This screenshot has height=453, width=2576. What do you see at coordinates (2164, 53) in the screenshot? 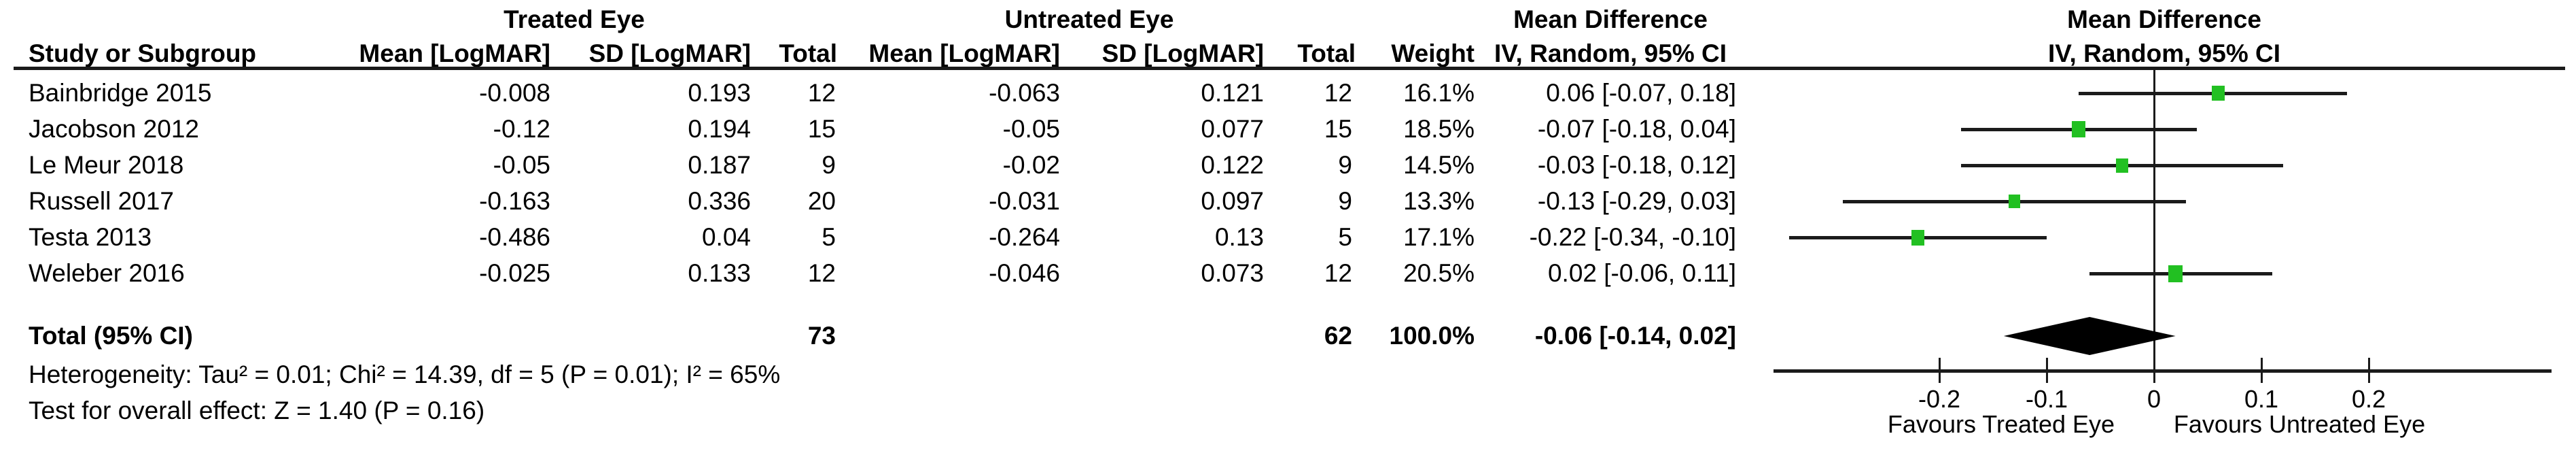
I see `col-header-iv-ci-plot: IV, Random, 95% CI` at bounding box center [2164, 53].